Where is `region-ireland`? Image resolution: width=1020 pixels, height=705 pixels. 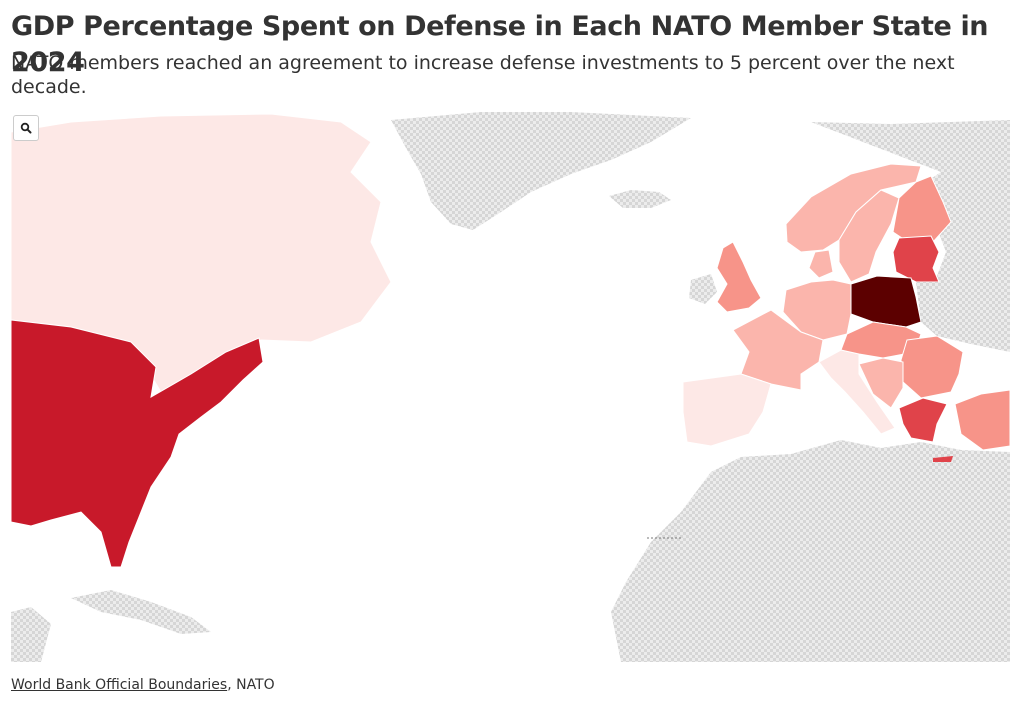 region-ireland is located at coordinates (703, 289).